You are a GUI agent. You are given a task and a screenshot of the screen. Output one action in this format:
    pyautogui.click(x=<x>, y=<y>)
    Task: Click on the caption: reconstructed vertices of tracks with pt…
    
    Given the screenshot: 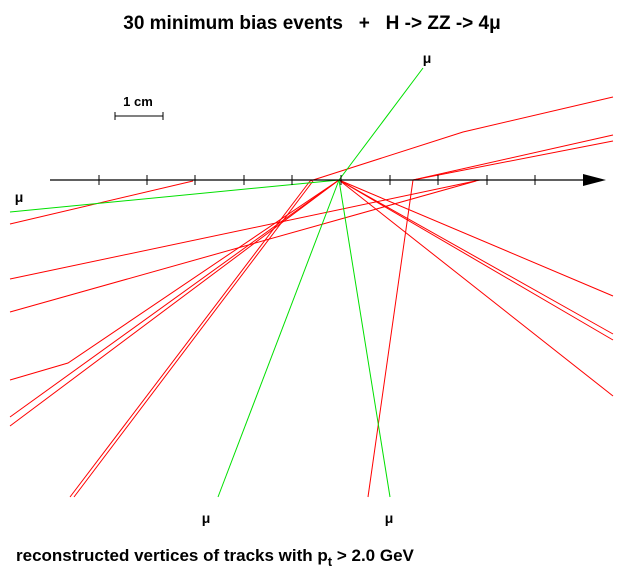 What is the action you would take?
    pyautogui.click(x=215, y=557)
    